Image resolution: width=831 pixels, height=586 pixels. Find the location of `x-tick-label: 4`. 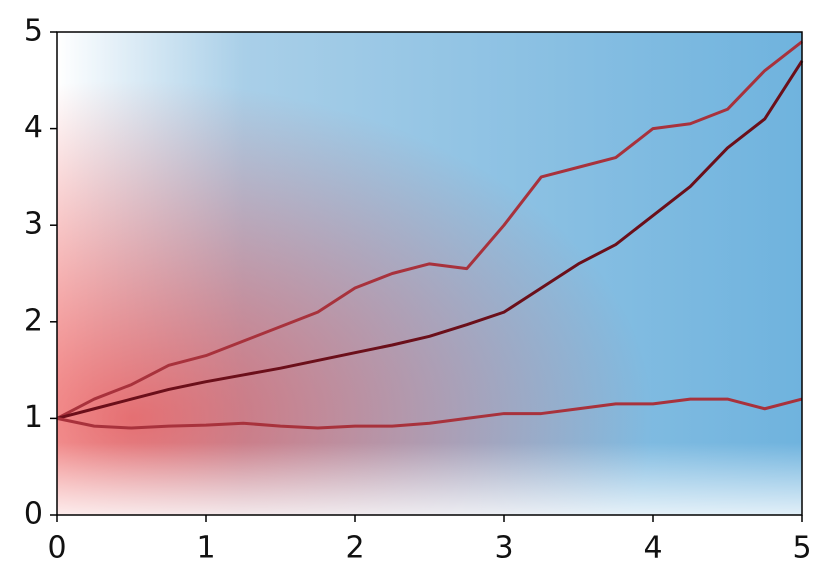

x-tick-label: 4 is located at coordinates (652, 548).